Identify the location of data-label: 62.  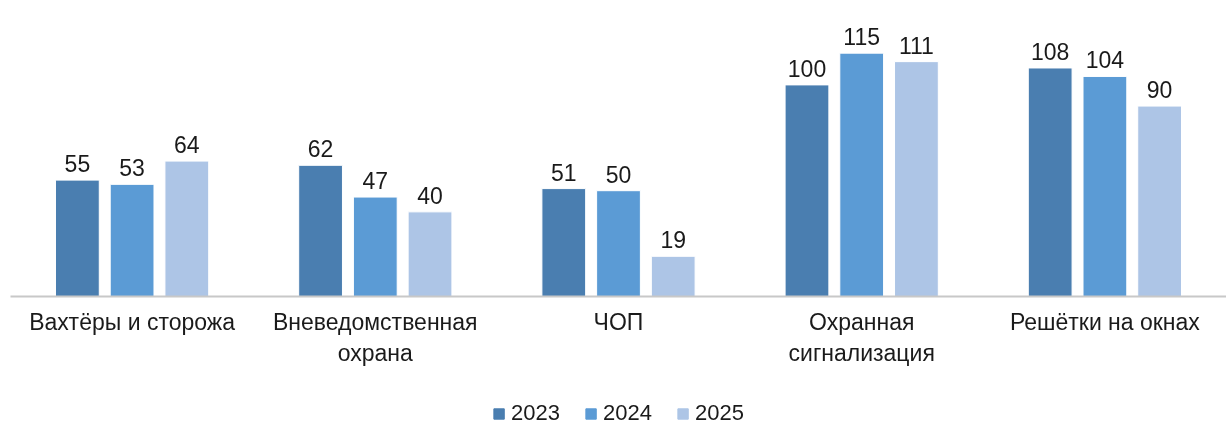
(320, 149).